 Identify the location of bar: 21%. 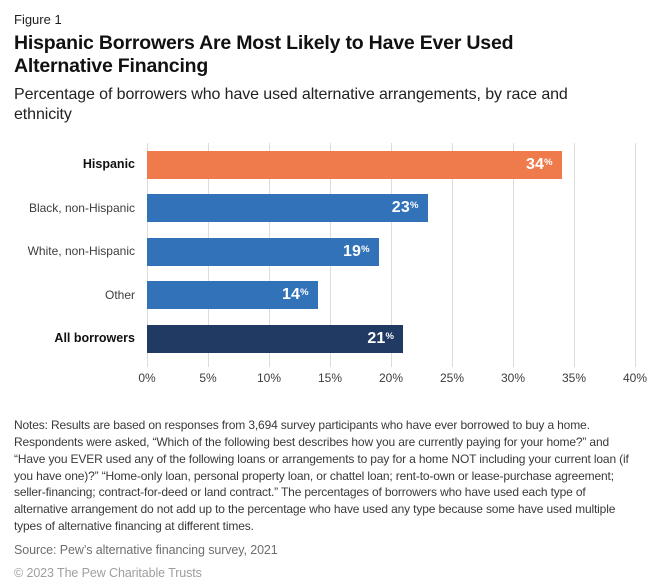
(275, 338).